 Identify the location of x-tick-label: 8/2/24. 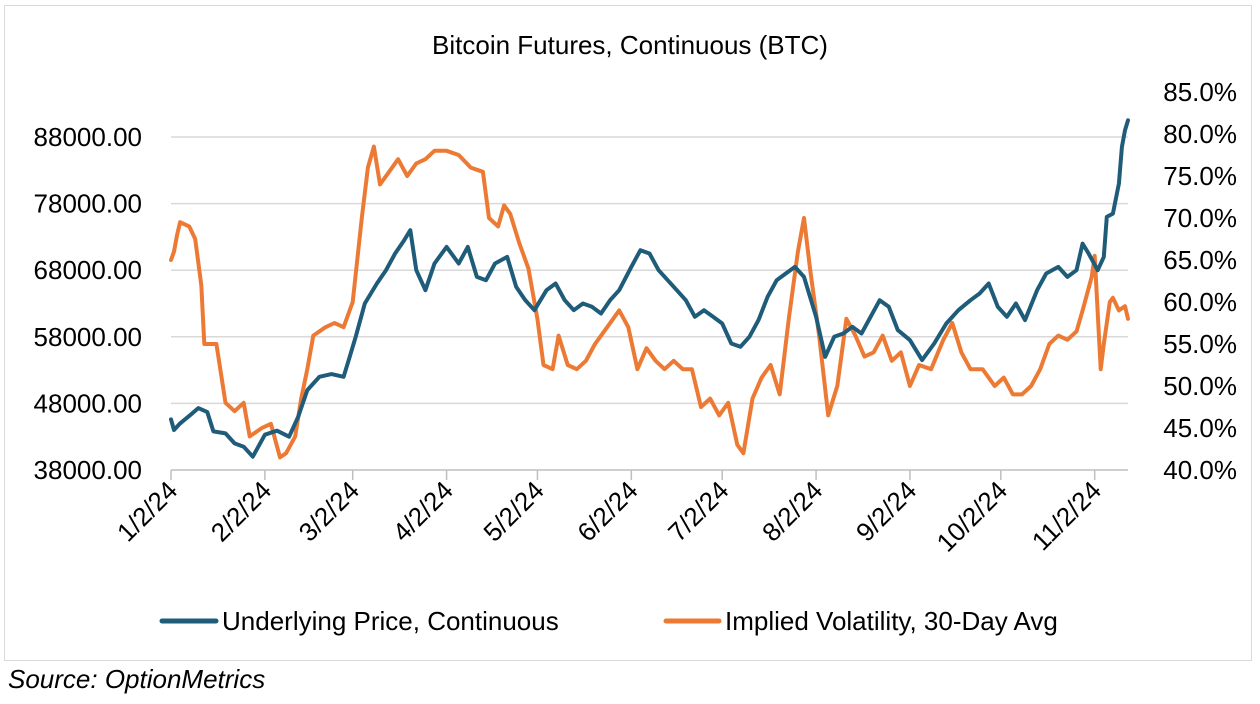
(792, 511).